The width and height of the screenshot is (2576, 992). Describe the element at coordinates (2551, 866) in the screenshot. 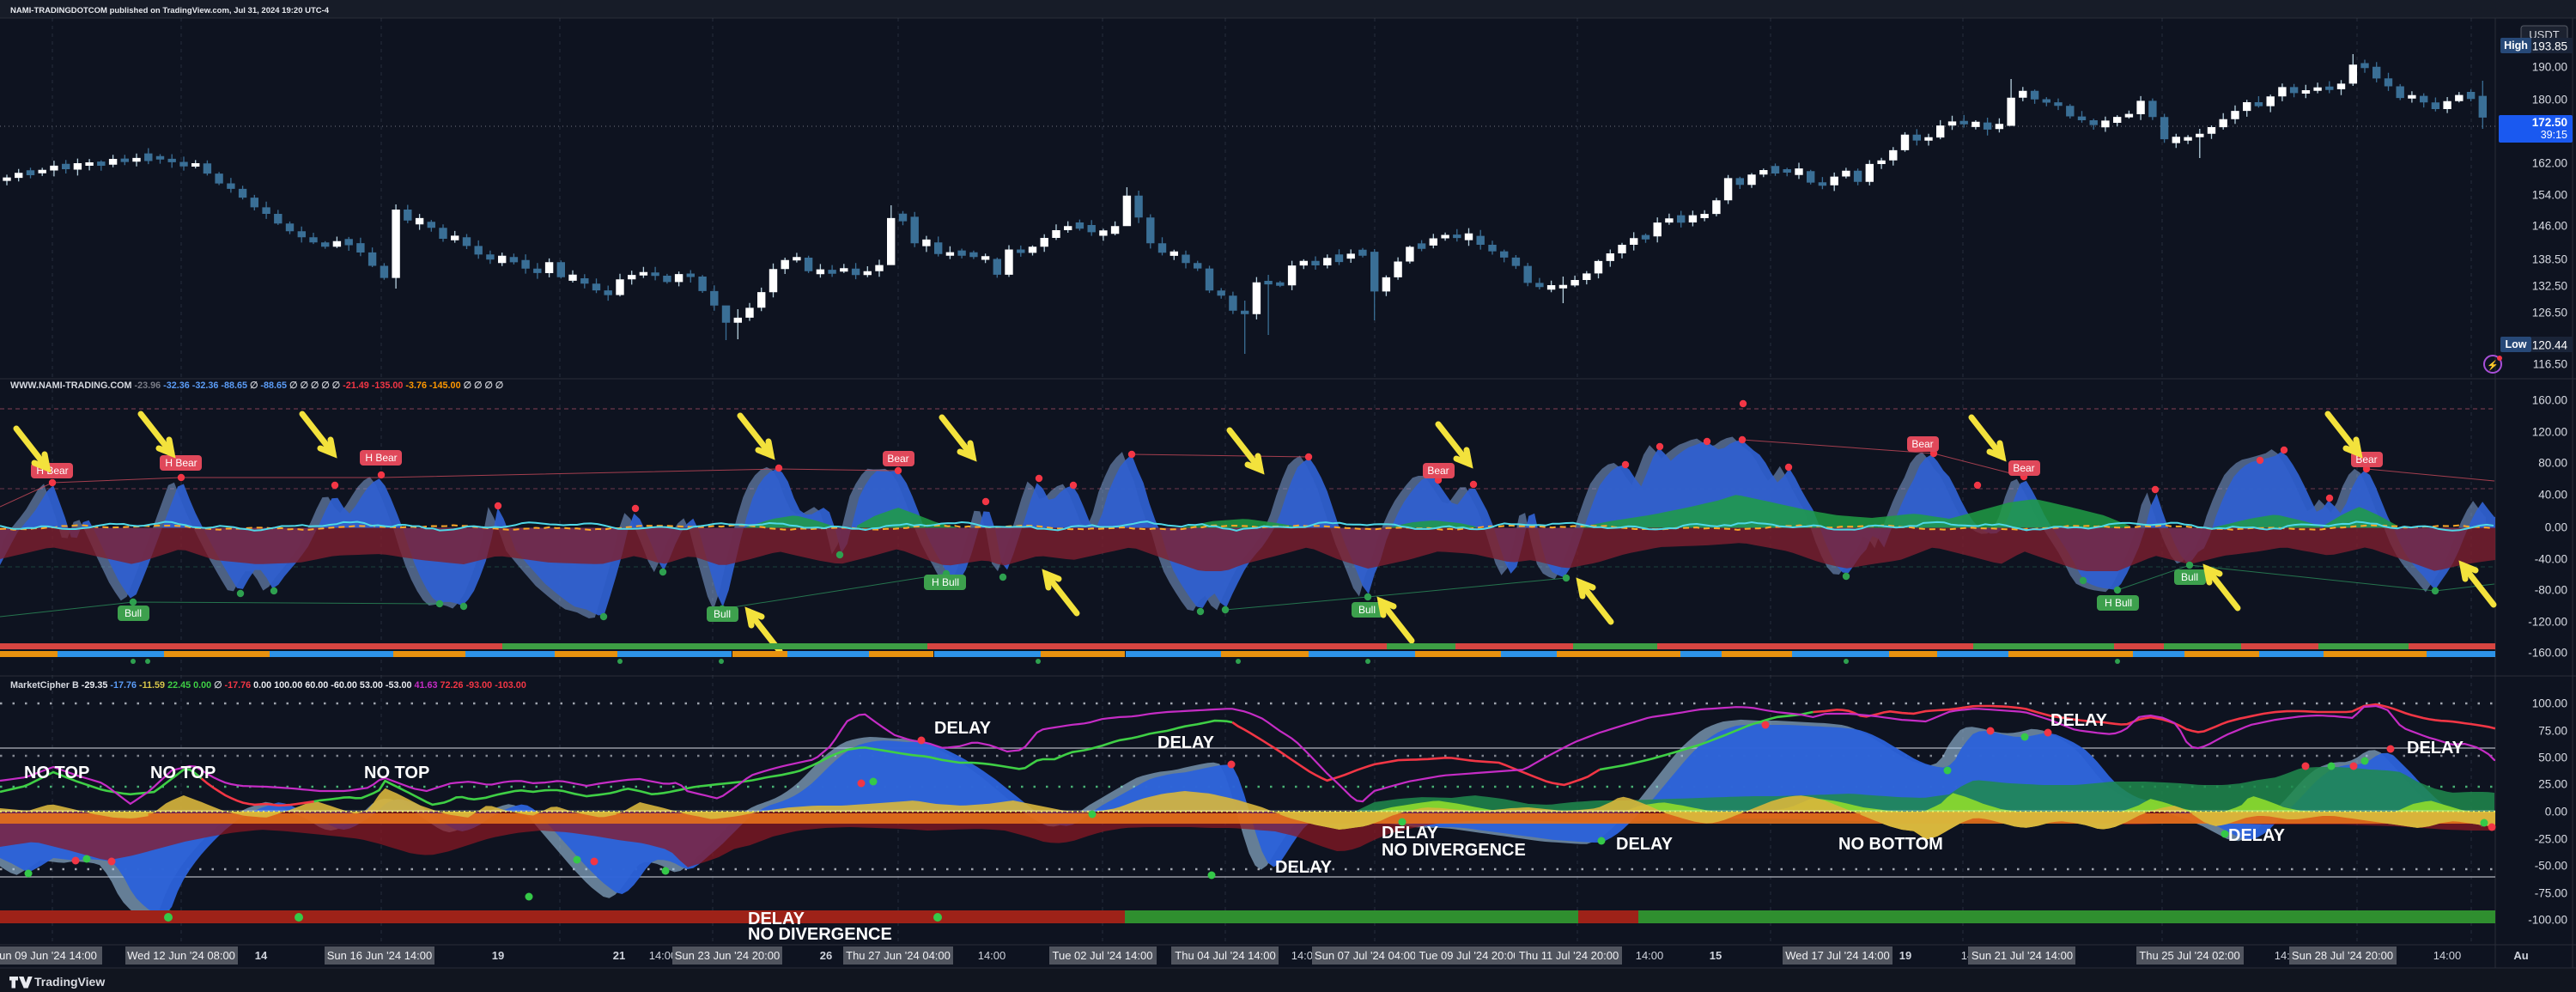

I see `svg-text: -50.00` at that location.